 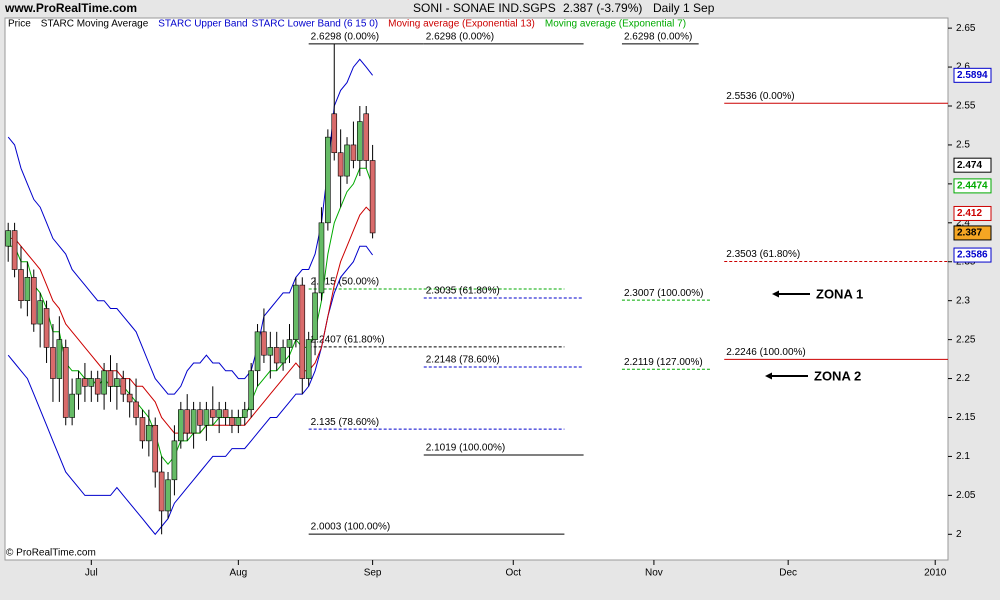 I want to click on fib-label: 2.315 (50.00%), so click(x=345, y=282).